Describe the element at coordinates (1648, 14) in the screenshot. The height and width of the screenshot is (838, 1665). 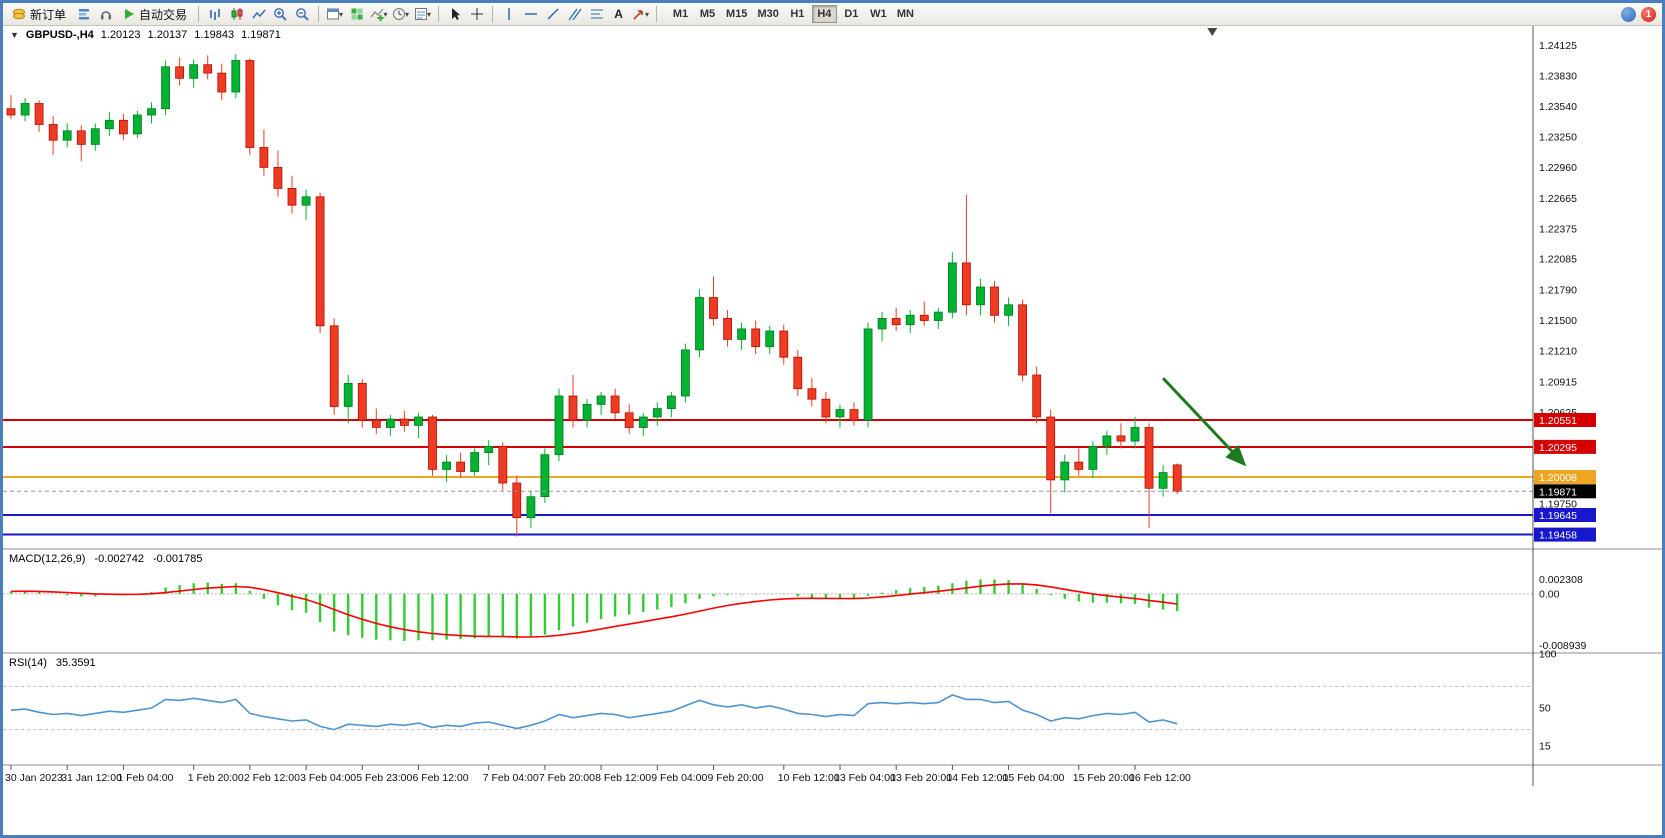
I see `notifications-badge: 1` at that location.